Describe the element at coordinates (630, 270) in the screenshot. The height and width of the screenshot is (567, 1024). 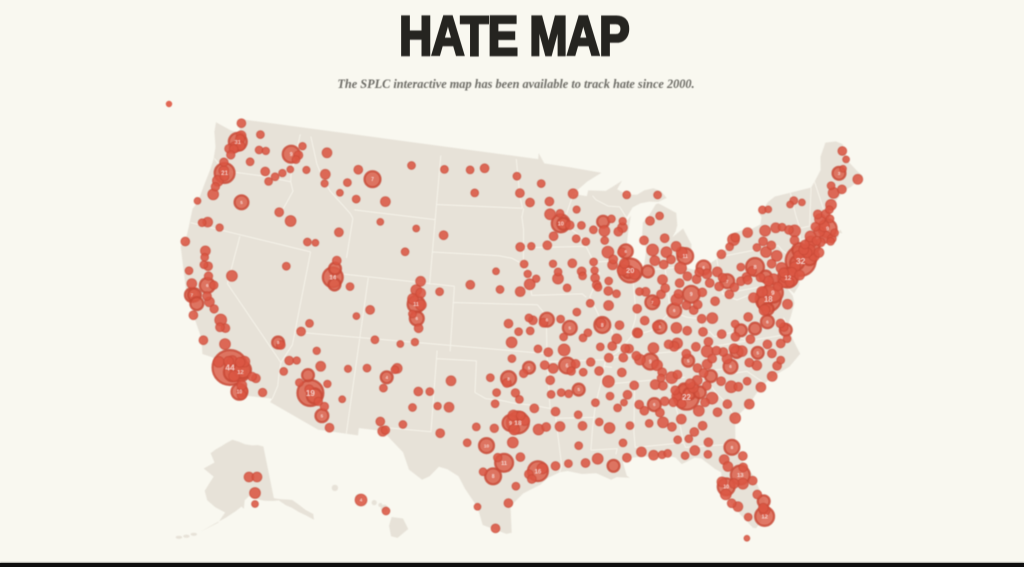
I see `svg-text: 20` at that location.